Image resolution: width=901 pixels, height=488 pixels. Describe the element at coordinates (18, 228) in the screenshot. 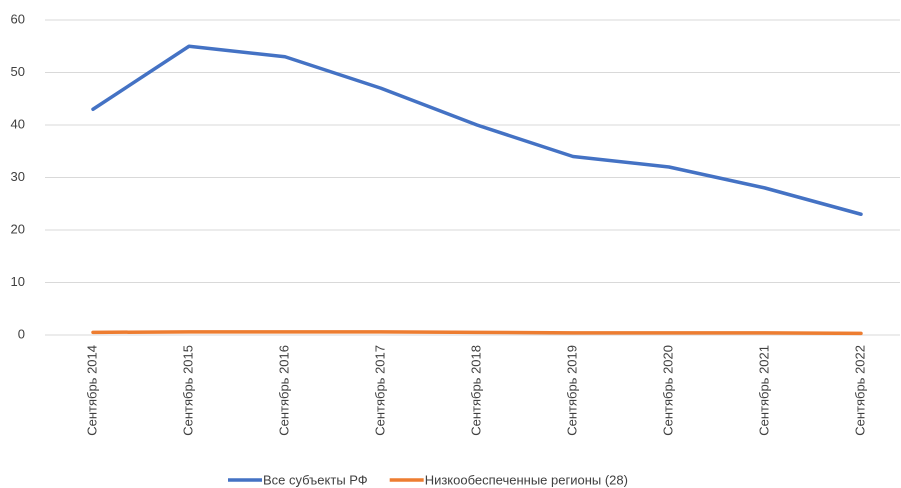

I see `y-tick-label: 20` at that location.